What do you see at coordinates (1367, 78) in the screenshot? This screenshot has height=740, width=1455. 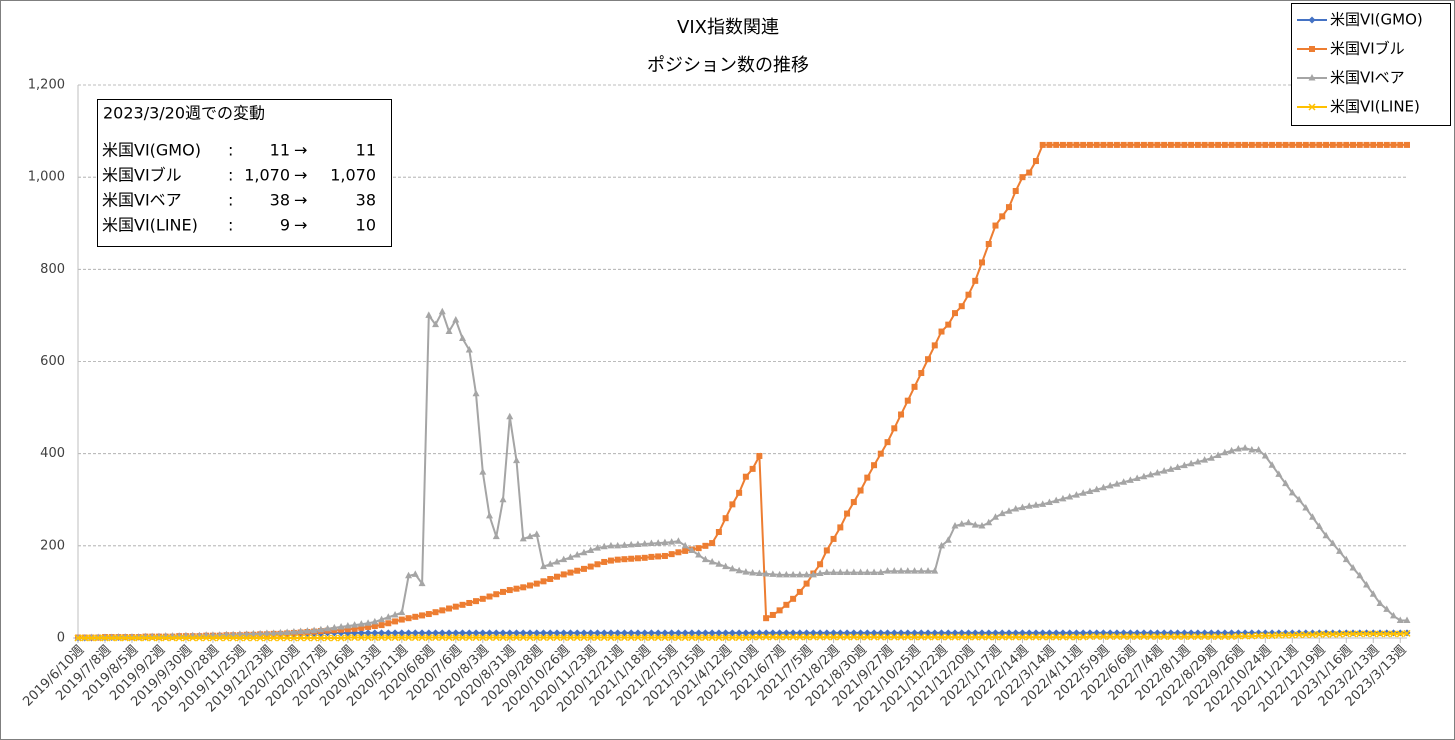 I see `legend-label: 米国VIベア` at bounding box center [1367, 78].